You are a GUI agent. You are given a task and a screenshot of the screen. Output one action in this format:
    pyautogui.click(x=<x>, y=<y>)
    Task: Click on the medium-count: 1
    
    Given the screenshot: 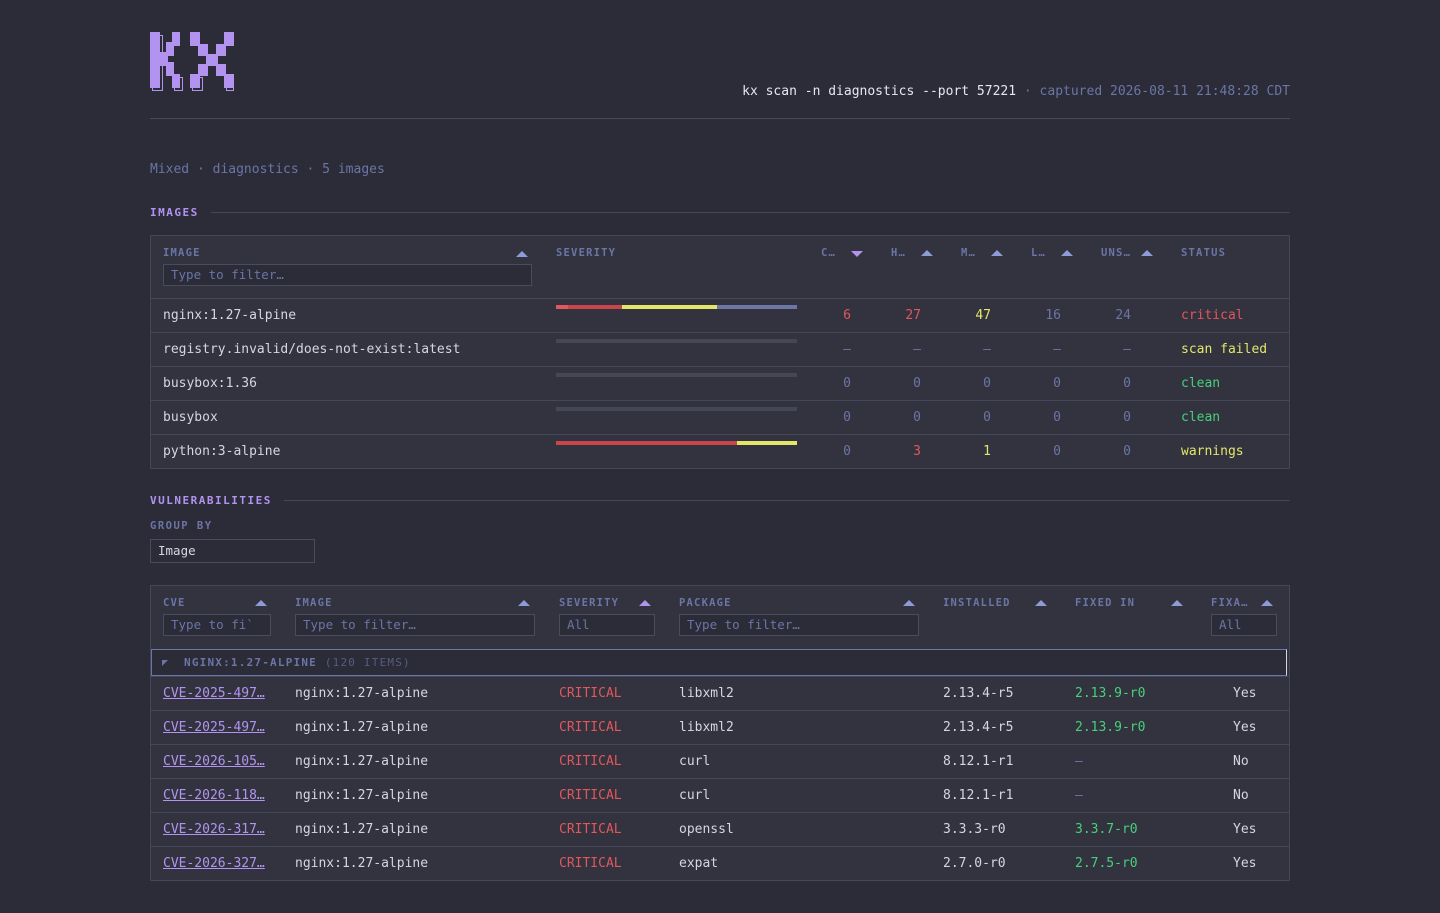 What is the action you would take?
    pyautogui.click(x=987, y=451)
    